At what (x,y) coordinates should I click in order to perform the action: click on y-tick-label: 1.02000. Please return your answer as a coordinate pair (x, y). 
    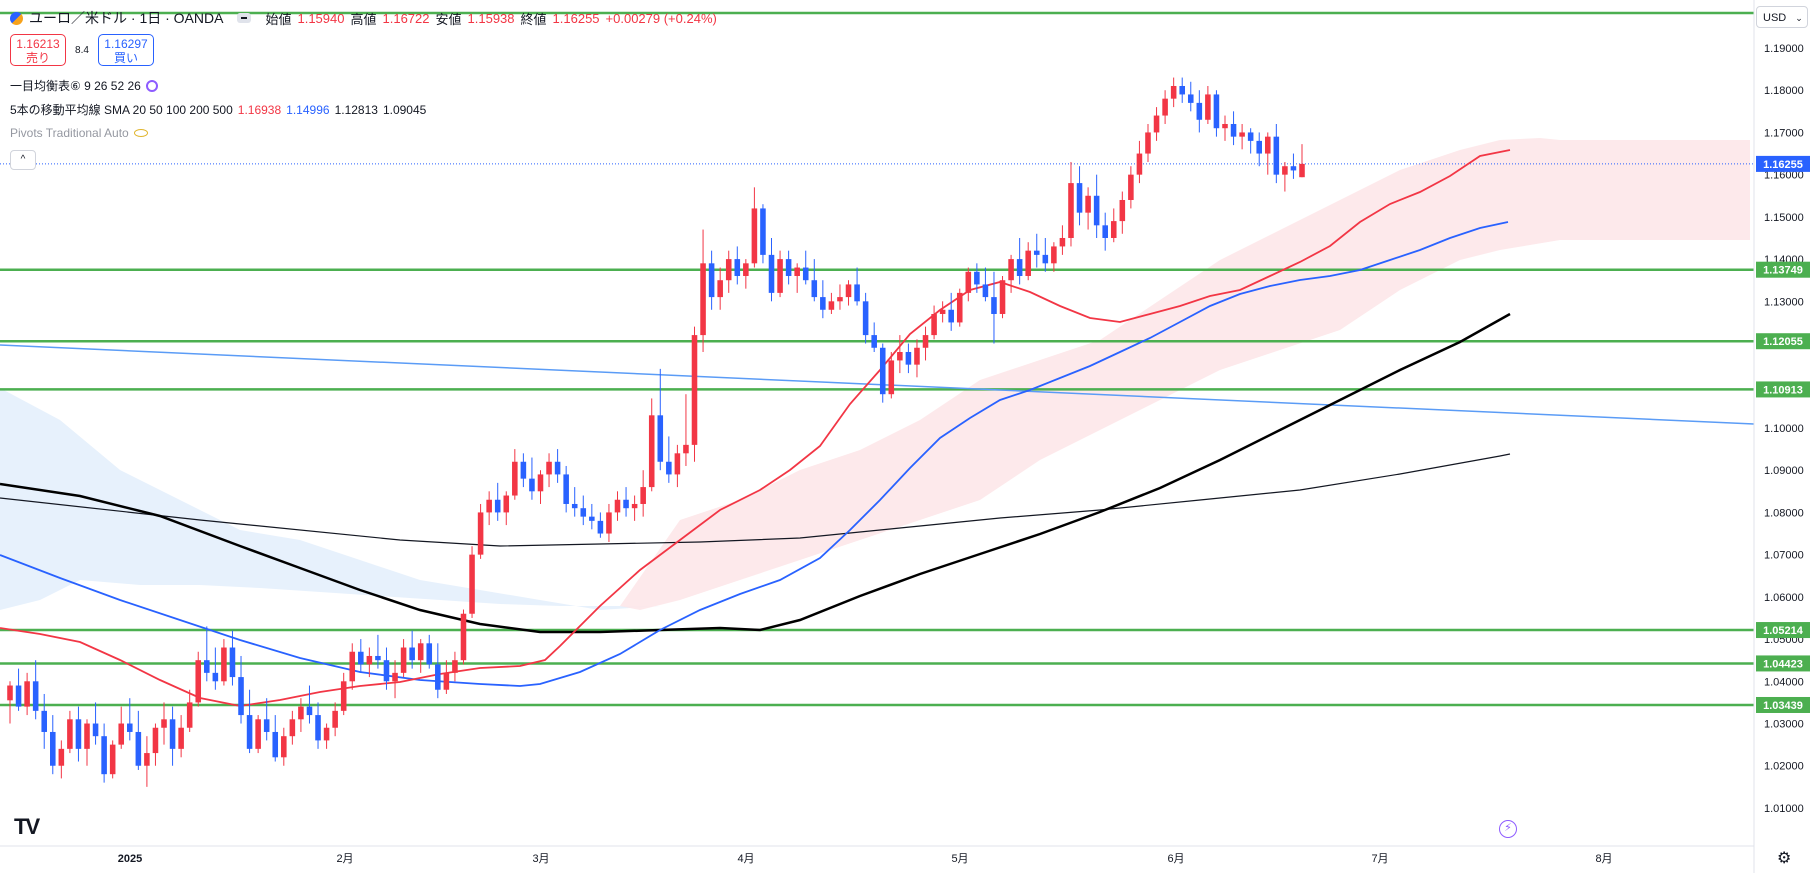
    Looking at the image, I should click on (1784, 767).